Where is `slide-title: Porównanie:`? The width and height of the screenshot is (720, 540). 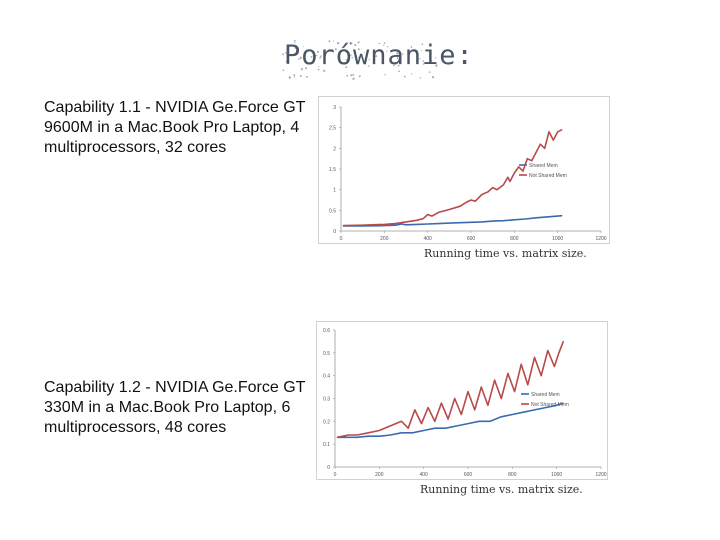 slide-title: Porównanie: is located at coordinates (376, 60).